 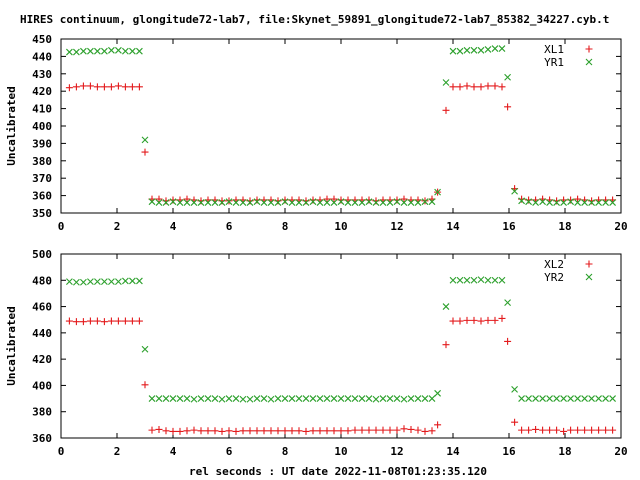 What do you see at coordinates (396, 451) in the screenshot?
I see `x-tick-label: 12` at bounding box center [396, 451].